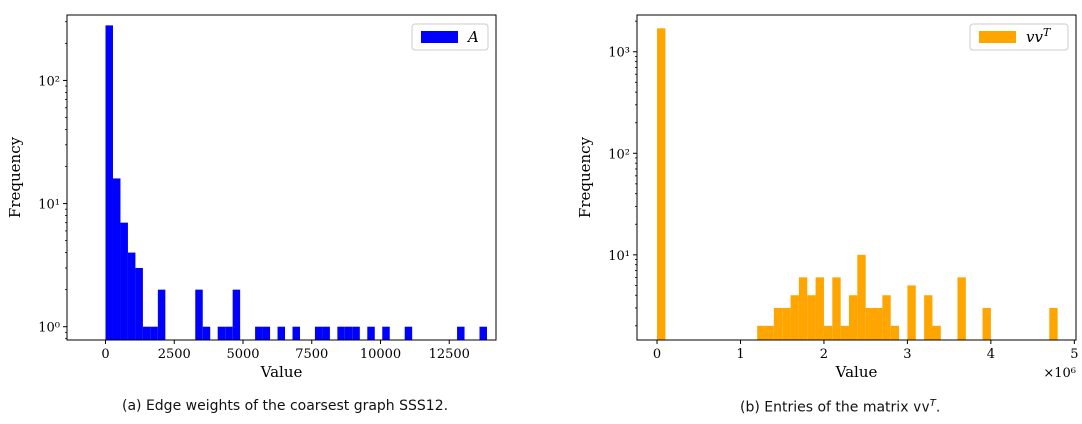 The width and height of the screenshot is (1082, 424). I want to click on legend: A, so click(450, 37).